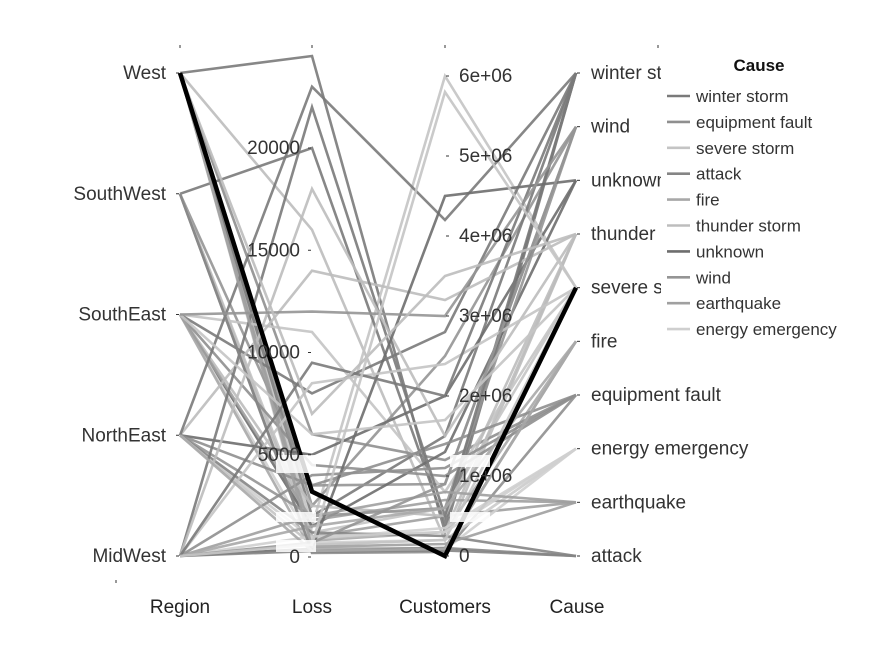 Image resolution: width=875 pixels, height=656 pixels. What do you see at coordinates (748, 226) in the screenshot?
I see `legend-label-thunder-storm: thunder storm` at bounding box center [748, 226].